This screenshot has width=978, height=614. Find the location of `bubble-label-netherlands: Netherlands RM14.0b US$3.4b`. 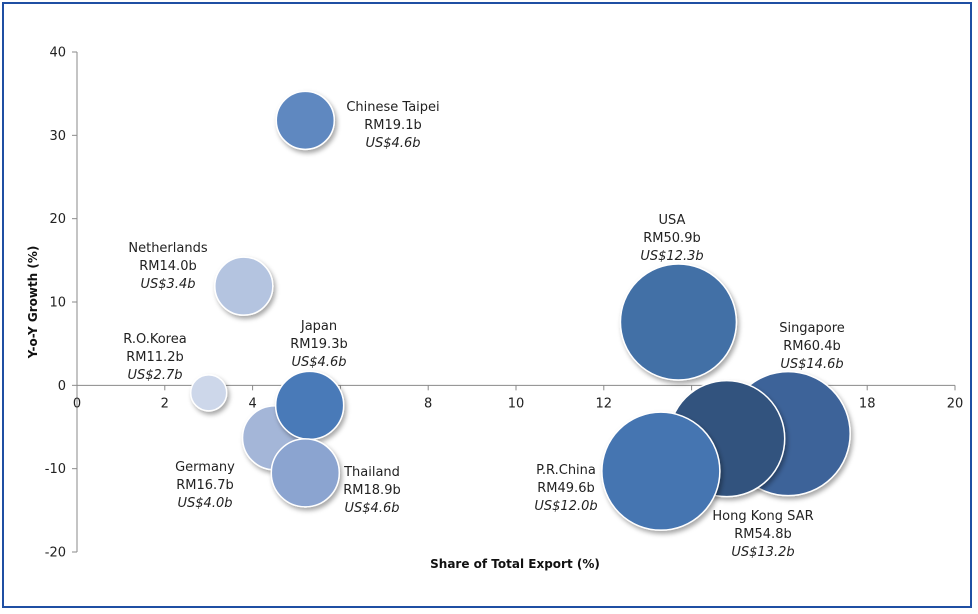

bubble-label-netherlands: Netherlands RM14.0b US$3.4b is located at coordinates (167, 266).